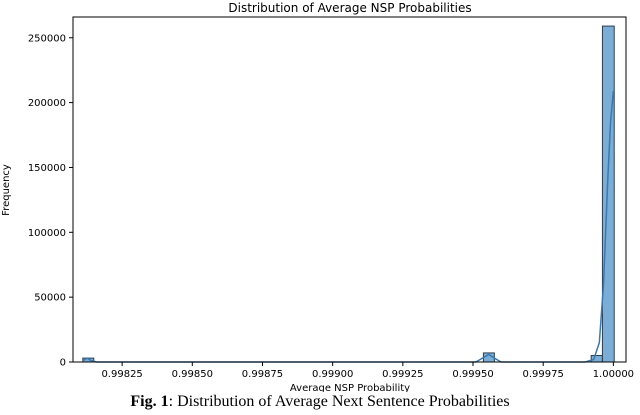  Describe the element at coordinates (47, 233) in the screenshot. I see `y-tick-label-2: 100000` at that location.